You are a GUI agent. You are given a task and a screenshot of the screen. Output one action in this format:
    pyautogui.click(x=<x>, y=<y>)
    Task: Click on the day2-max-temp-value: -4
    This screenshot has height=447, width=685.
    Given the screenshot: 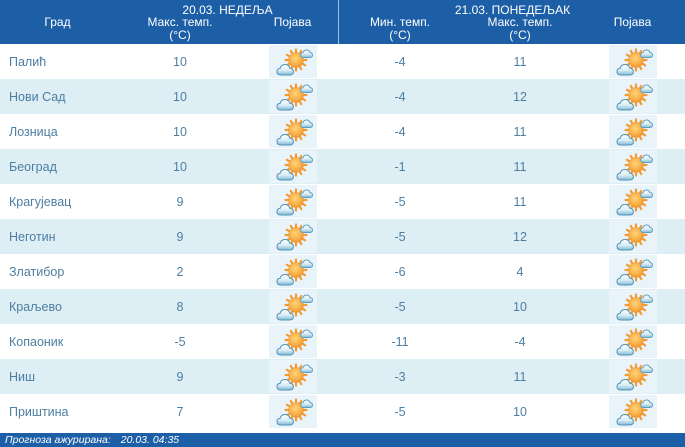 What is the action you would take?
    pyautogui.click(x=520, y=341)
    